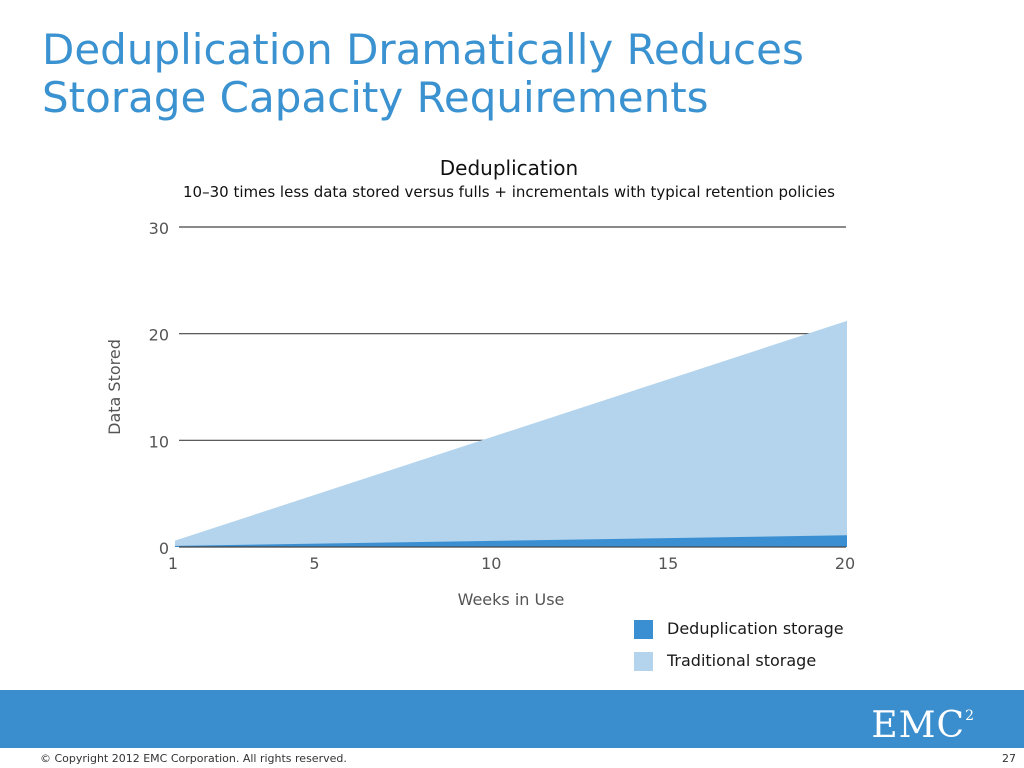 Image resolution: width=1024 pixels, height=768 pixels. I want to click on slide-title-line-1: Deduplication Dramatically Reduces, so click(423, 49).